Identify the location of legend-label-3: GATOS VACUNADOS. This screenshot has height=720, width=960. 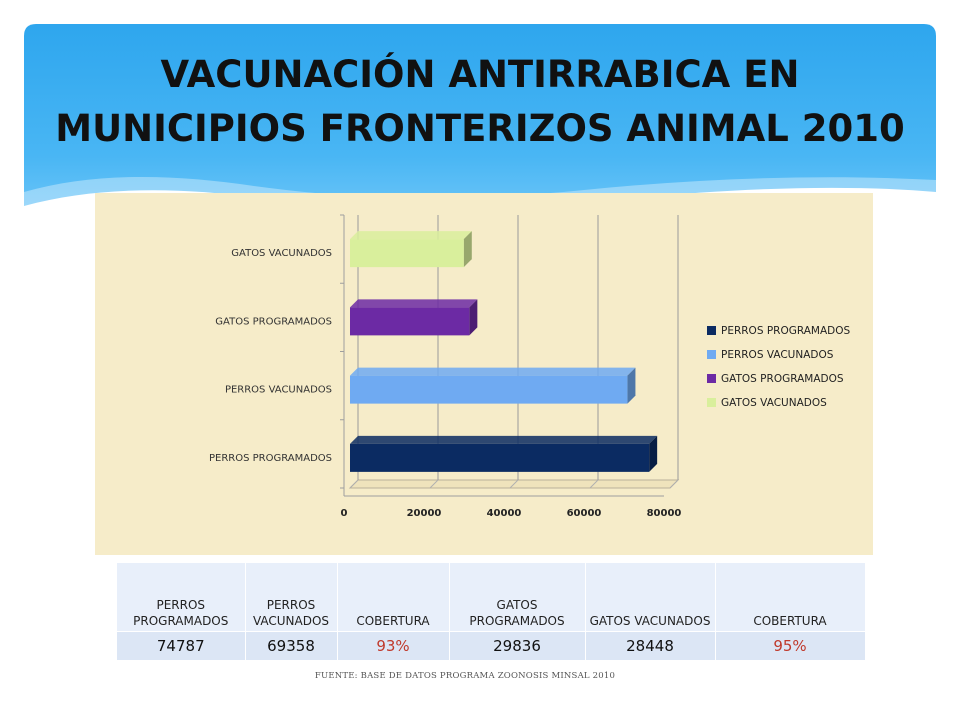
(774, 403).